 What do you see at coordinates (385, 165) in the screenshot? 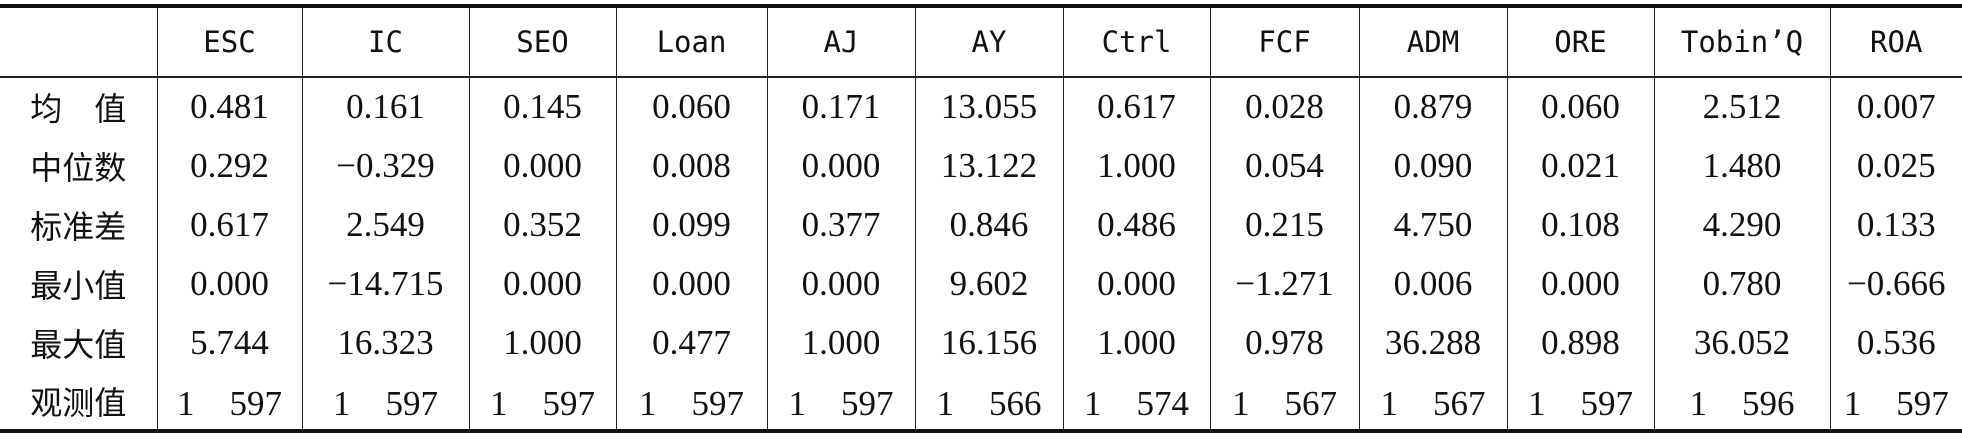
I see `cell: −0.329` at bounding box center [385, 165].